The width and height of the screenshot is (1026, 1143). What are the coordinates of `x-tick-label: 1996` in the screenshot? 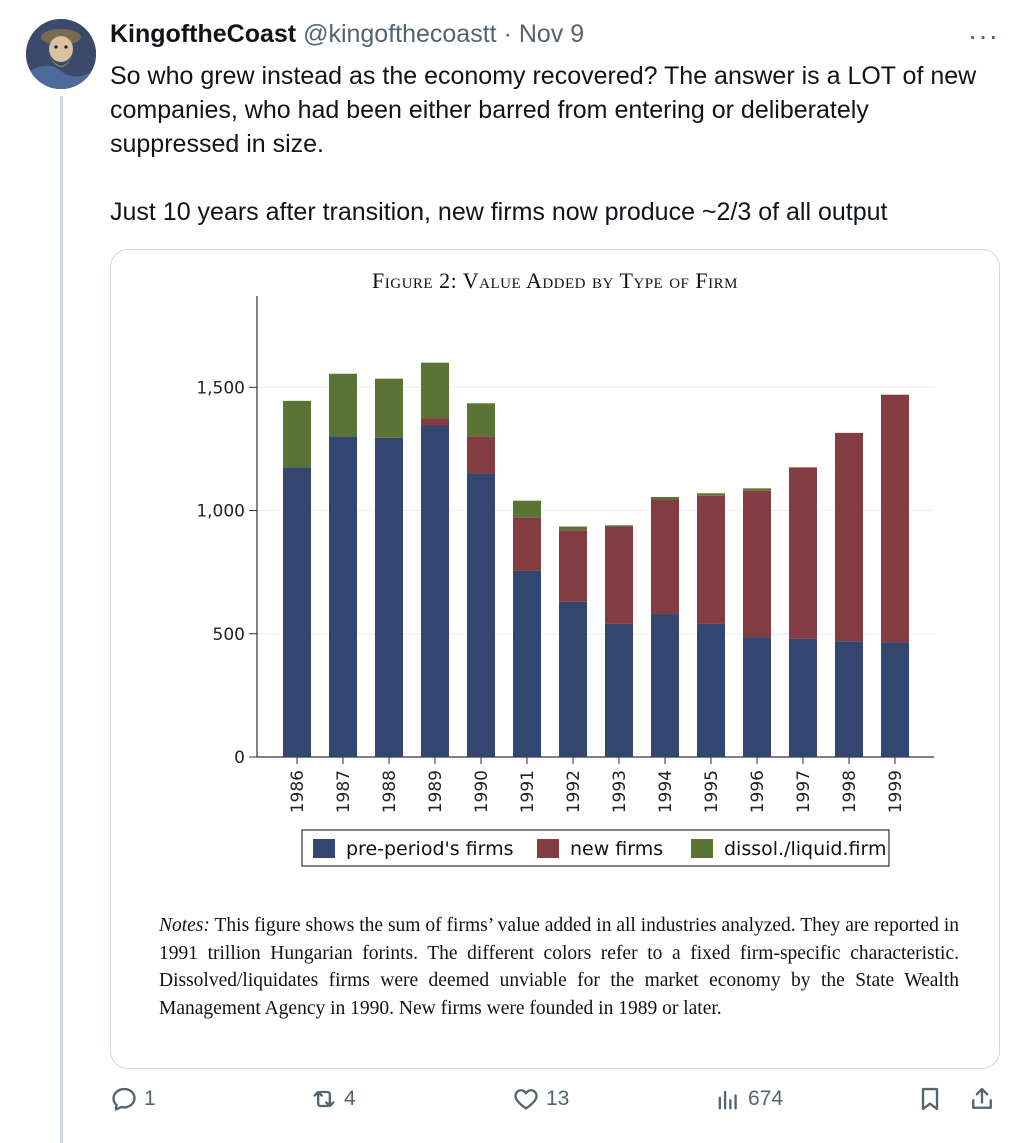 It's located at (758, 791).